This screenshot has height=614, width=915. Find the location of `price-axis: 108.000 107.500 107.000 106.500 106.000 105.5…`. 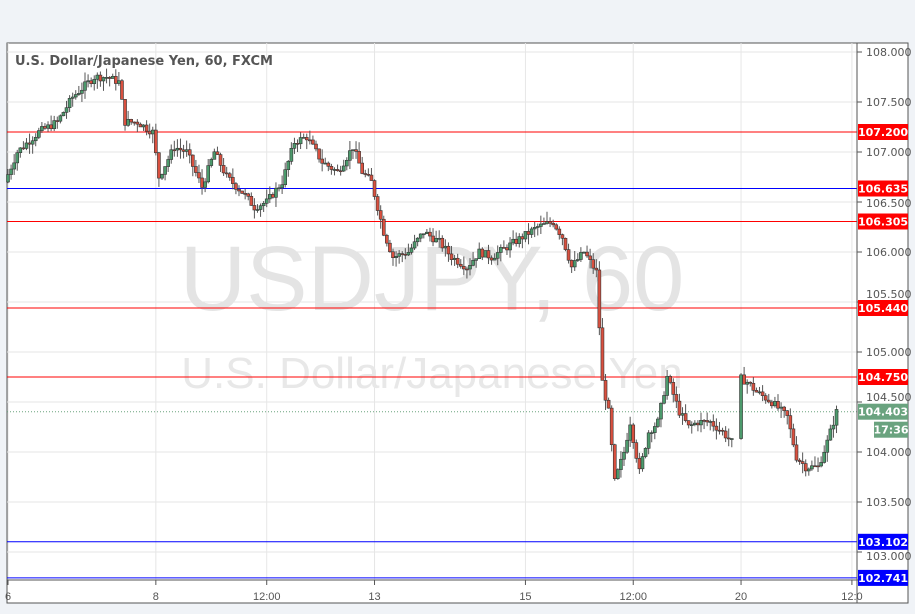

price-axis: 108.000 107.500 107.000 106.500 106.000 105.5… is located at coordinates (884, 304).